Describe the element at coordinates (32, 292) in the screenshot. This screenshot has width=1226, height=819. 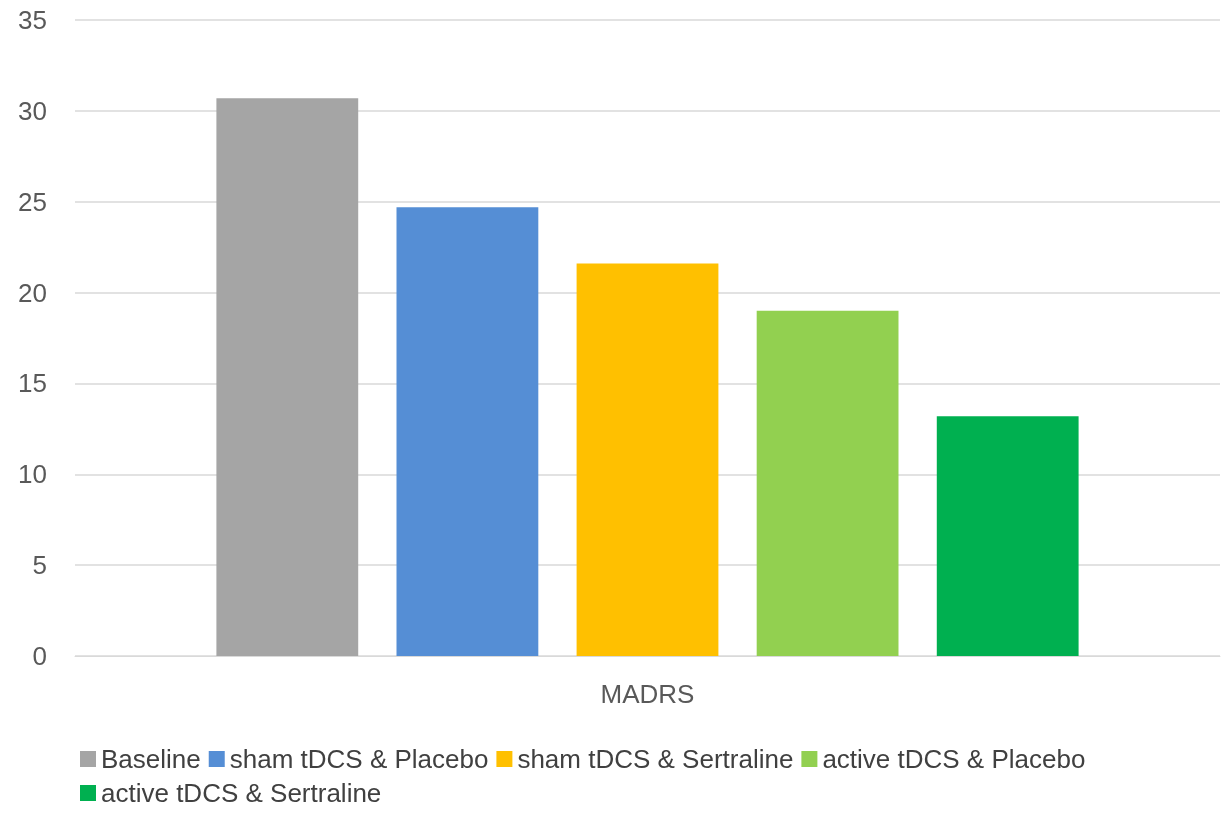
I see `y-tick-label: 20` at that location.